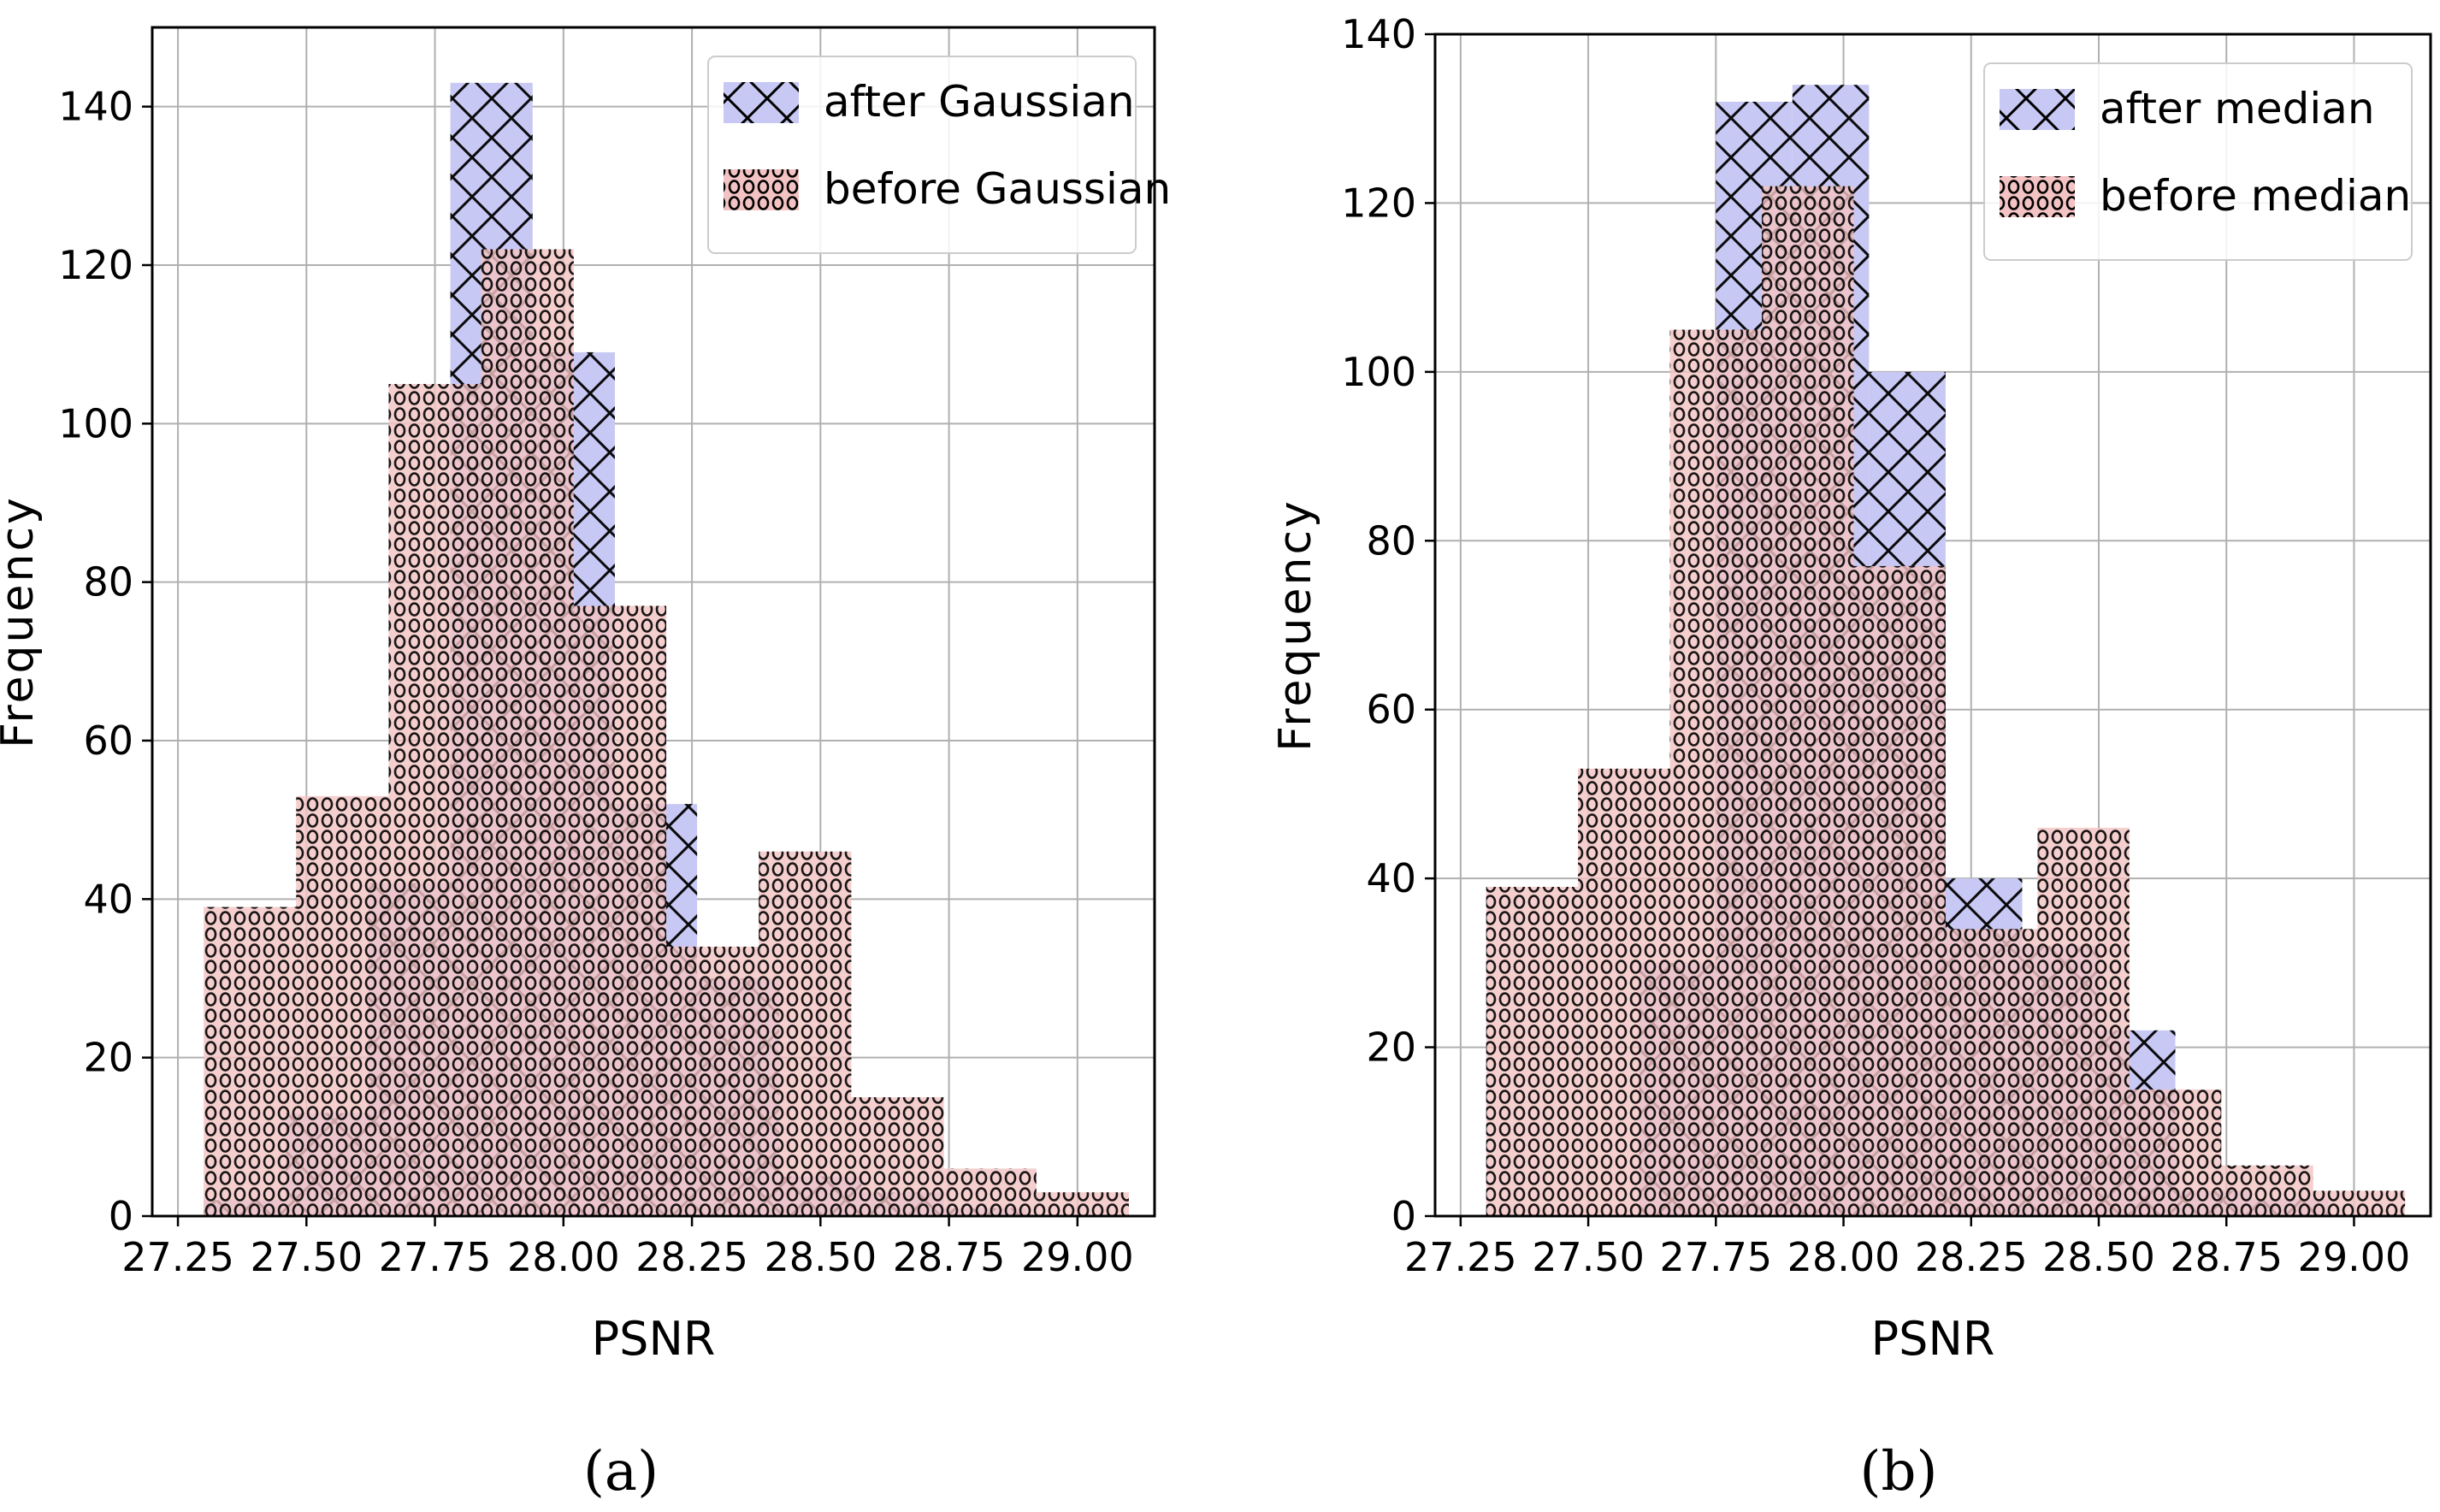 This screenshot has height=1512, width=2440. Describe the element at coordinates (2255, 196) in the screenshot. I see `legend-label: before median` at that location.